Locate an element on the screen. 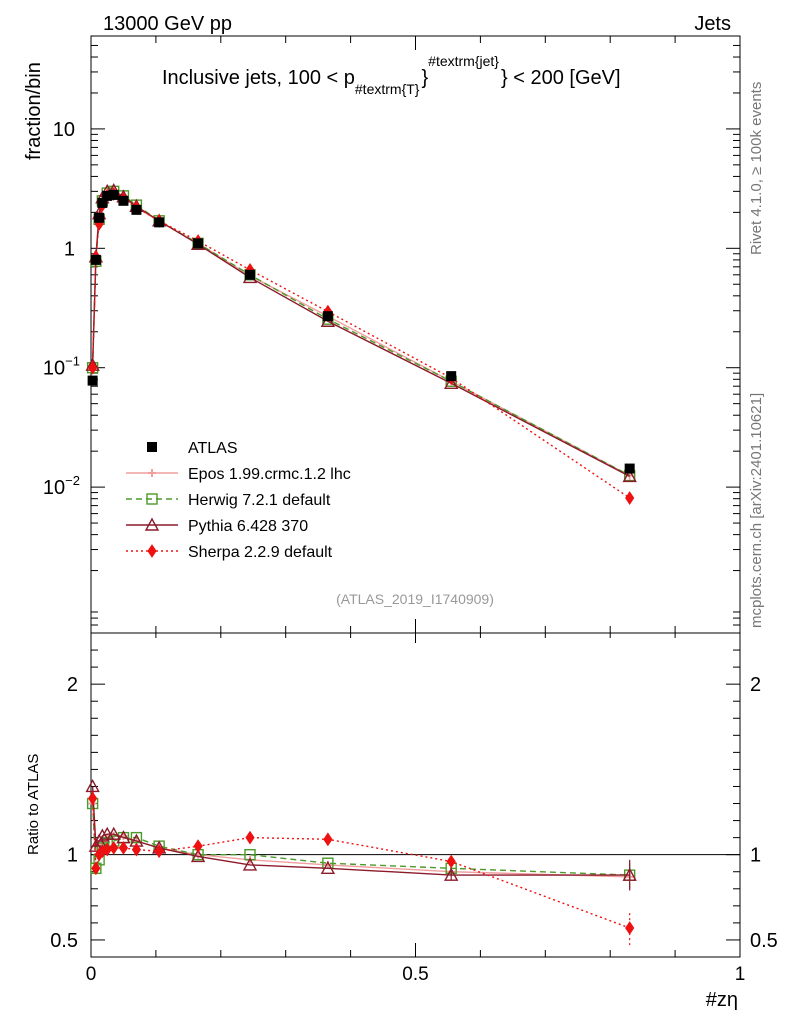 The height and width of the screenshot is (1024, 786). title-superscript: #textrm{jet} is located at coordinates (463, 61).